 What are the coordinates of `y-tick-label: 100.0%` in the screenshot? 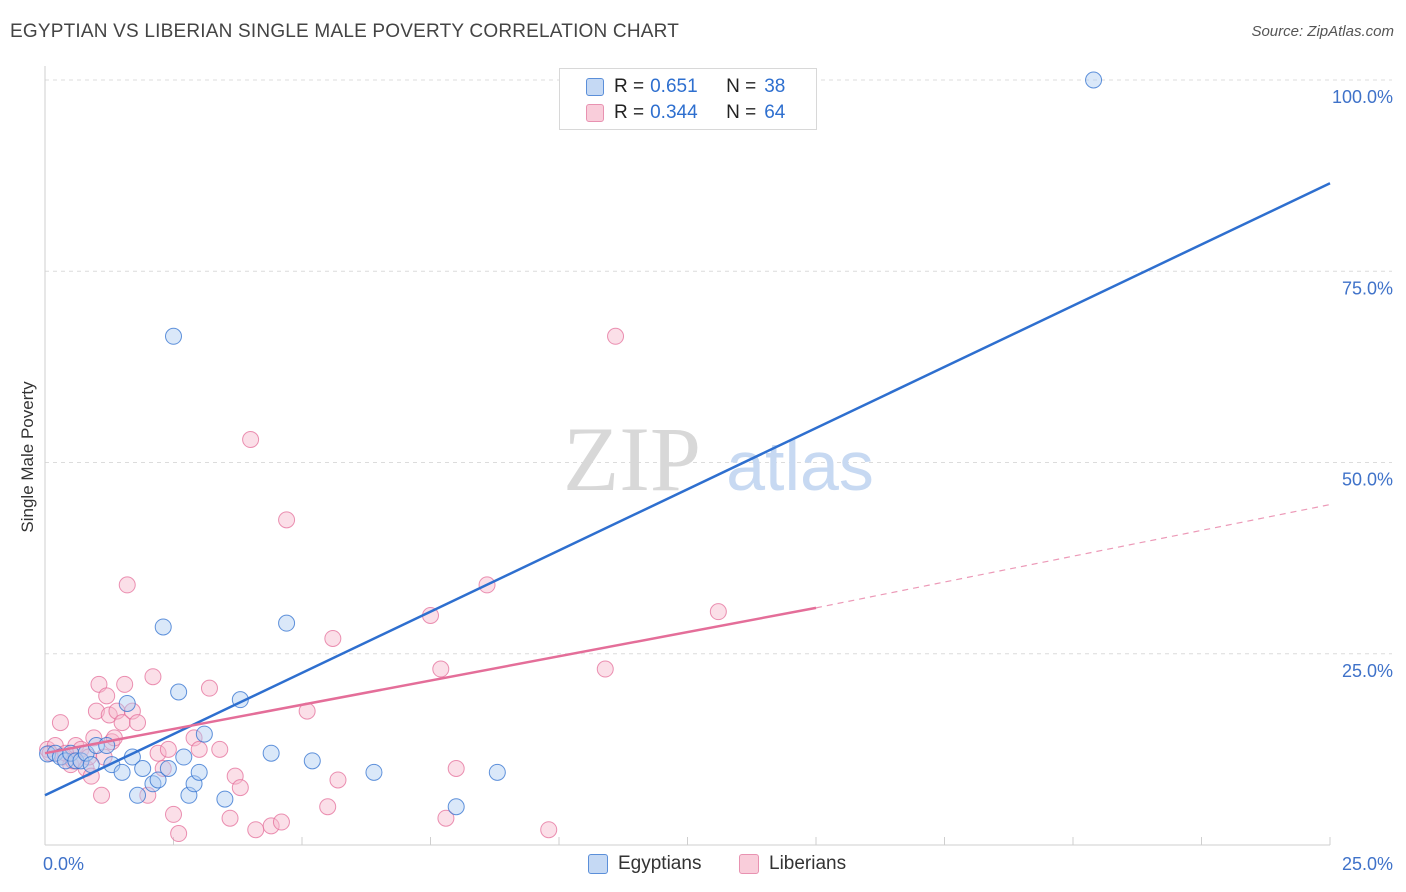 It's located at (1362, 97).